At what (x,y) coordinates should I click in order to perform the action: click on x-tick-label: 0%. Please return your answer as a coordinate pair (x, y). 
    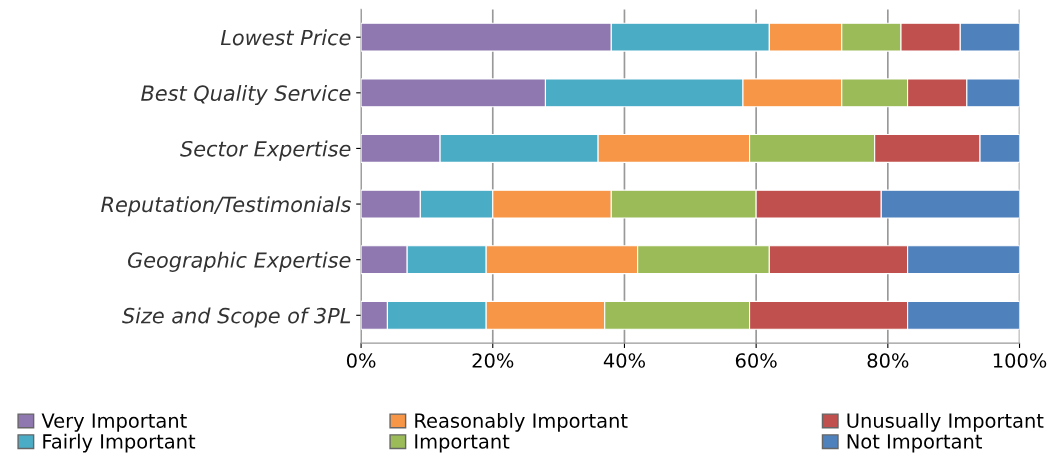
    Looking at the image, I should click on (361, 360).